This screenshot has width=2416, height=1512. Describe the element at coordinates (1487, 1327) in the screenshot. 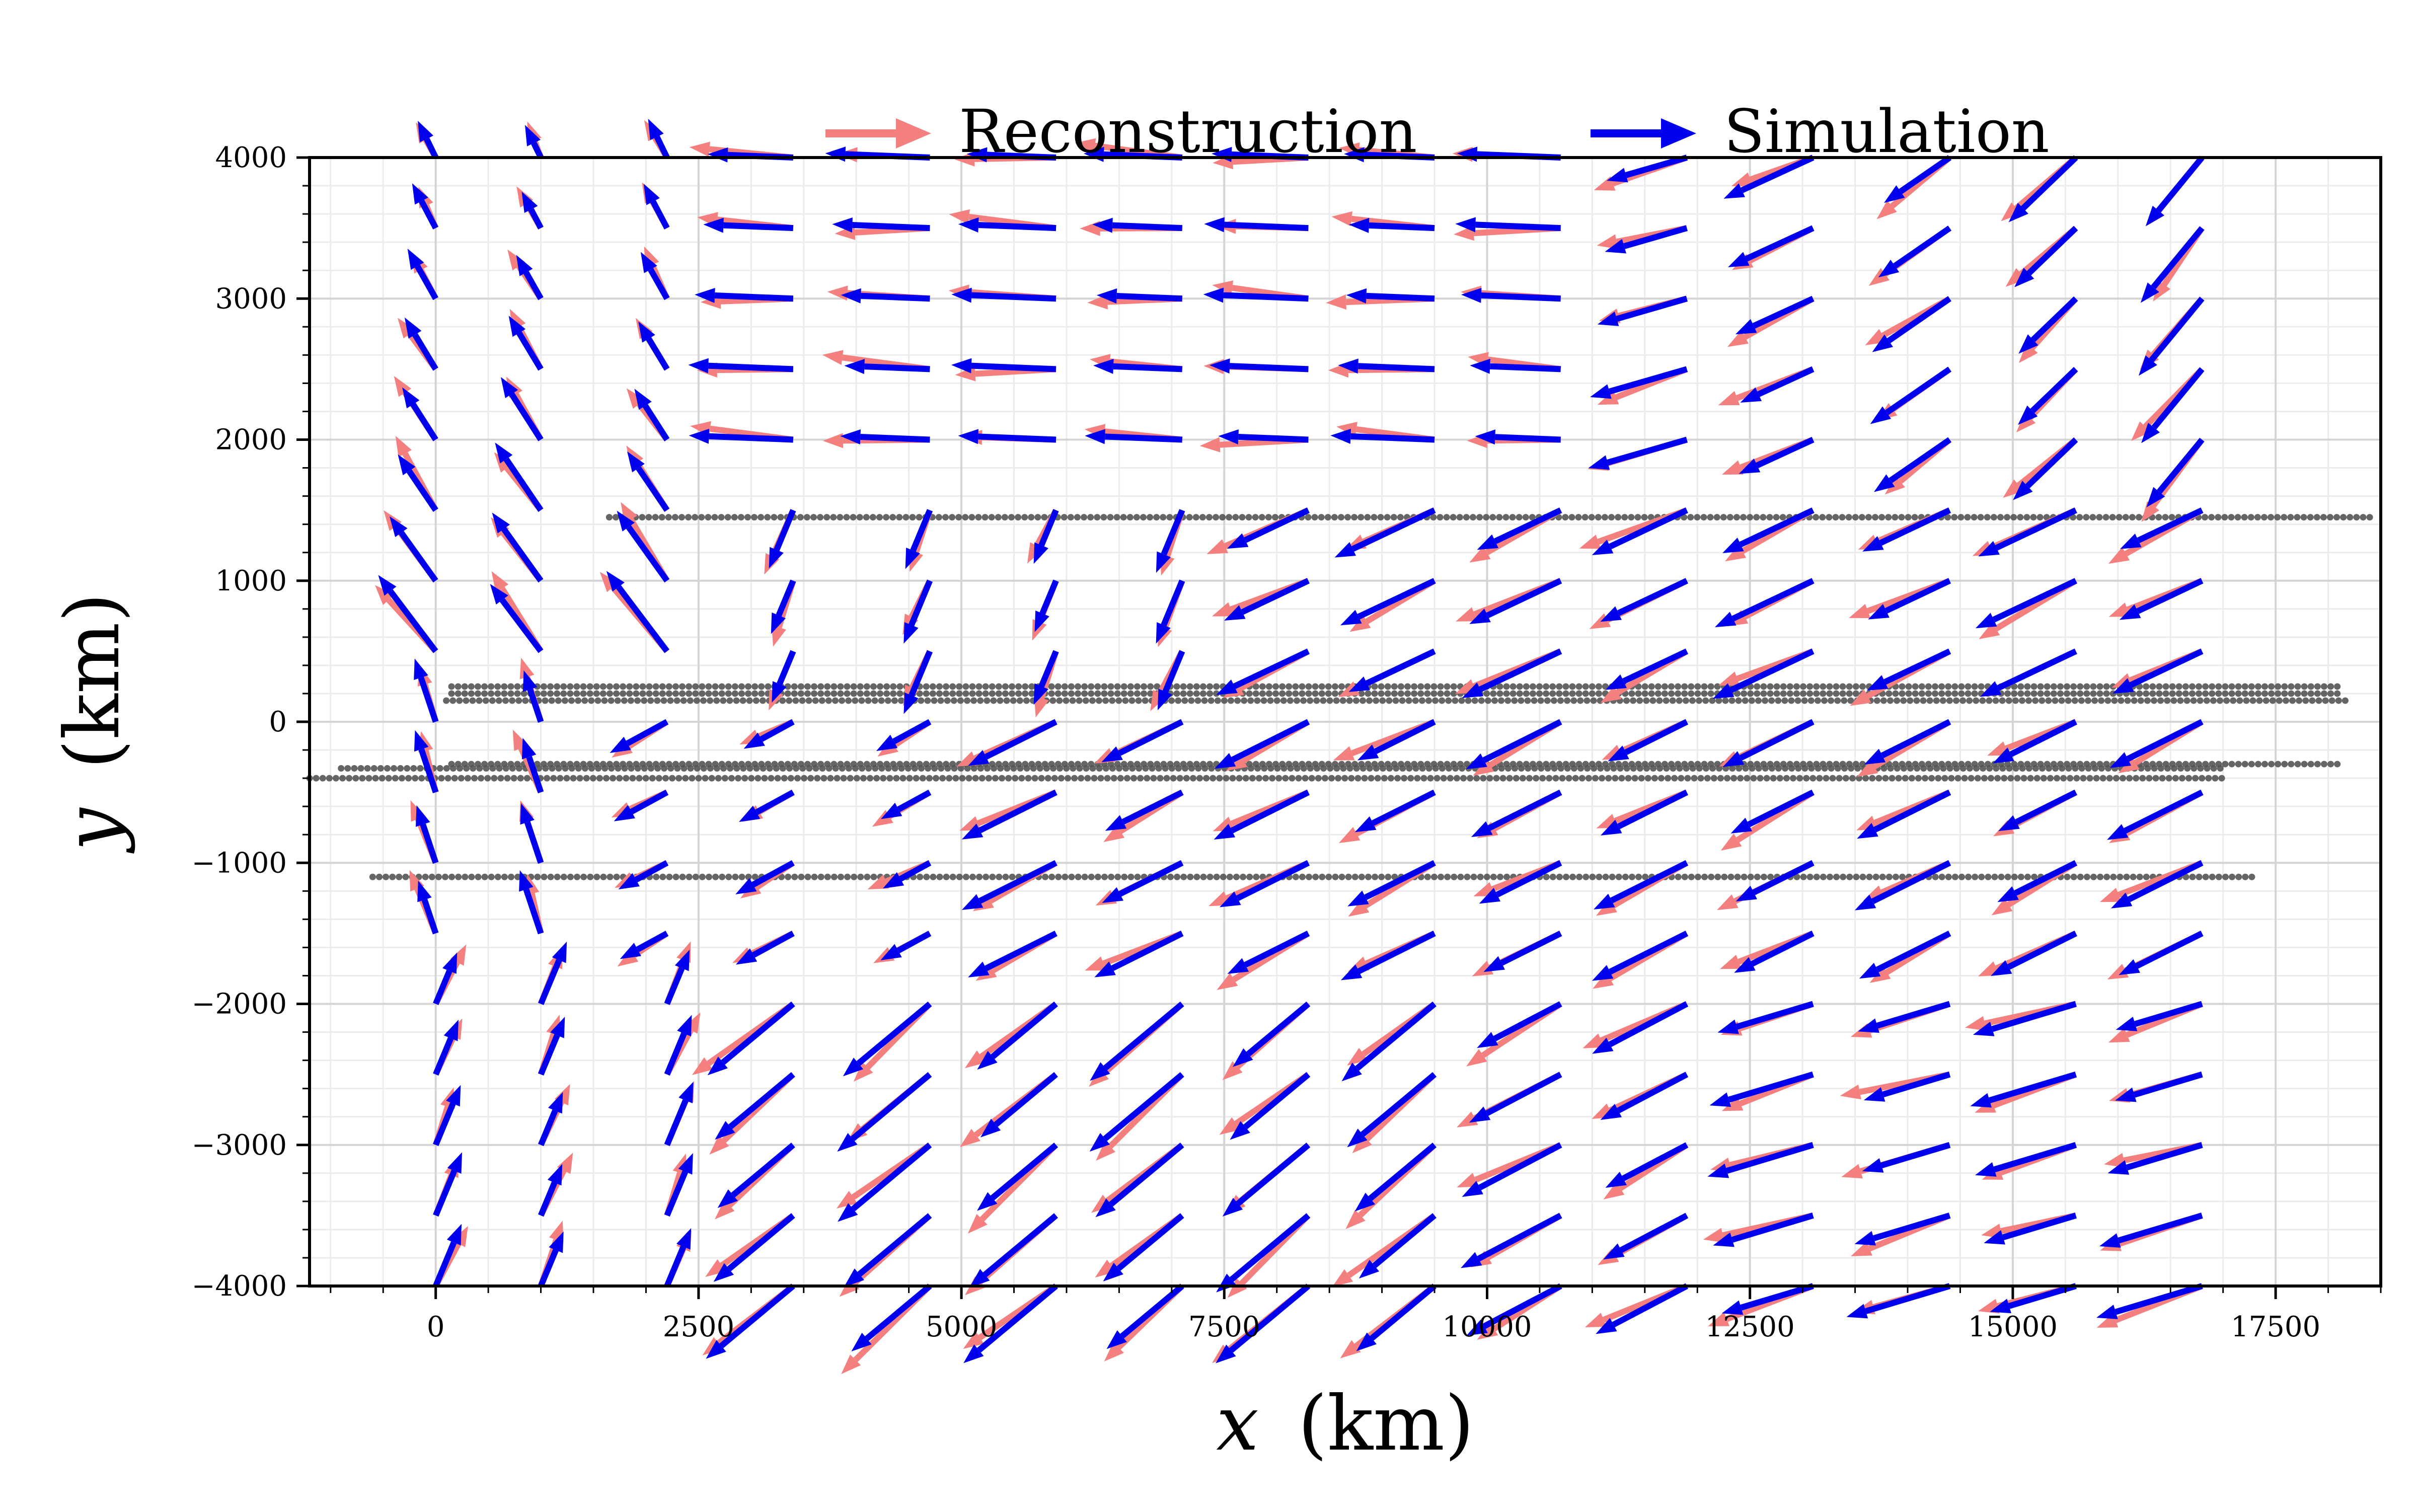

I see `x-tick-label: 10000` at that location.